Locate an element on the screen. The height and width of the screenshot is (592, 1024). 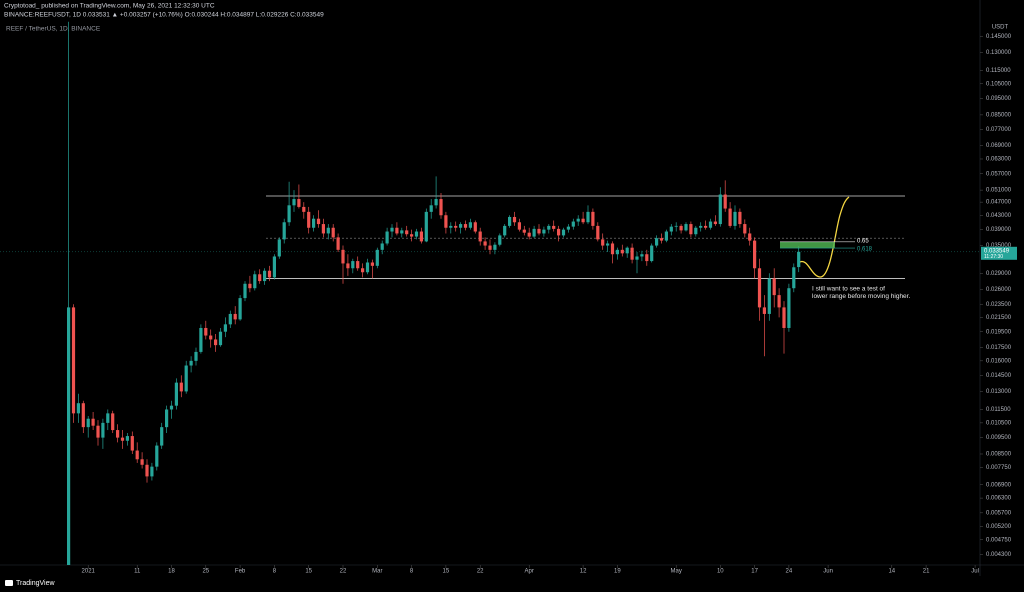
y-tick-label: 0.047000 is located at coordinates (999, 203).